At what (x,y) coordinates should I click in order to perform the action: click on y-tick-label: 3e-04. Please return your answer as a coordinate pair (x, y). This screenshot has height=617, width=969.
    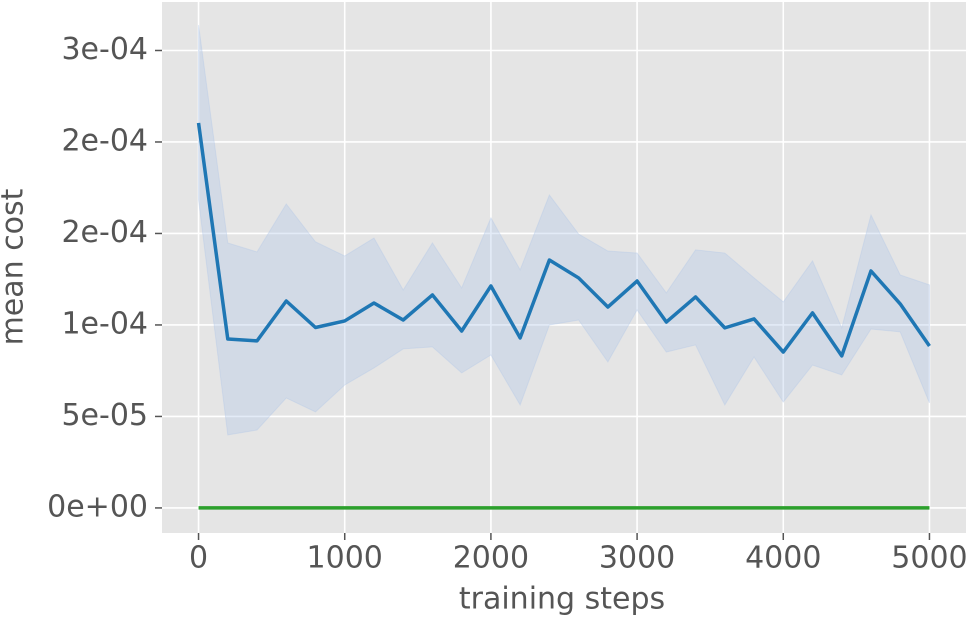
    Looking at the image, I should click on (104, 49).